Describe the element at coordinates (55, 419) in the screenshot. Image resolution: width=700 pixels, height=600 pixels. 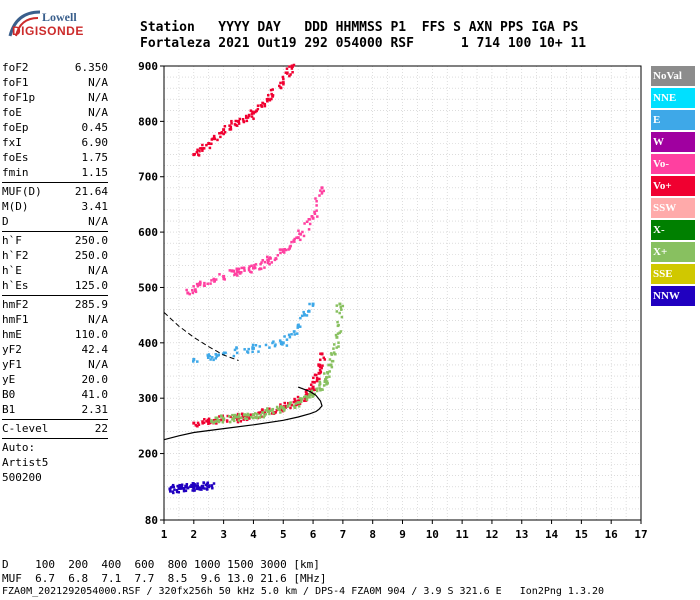
I see `param-separator` at that location.